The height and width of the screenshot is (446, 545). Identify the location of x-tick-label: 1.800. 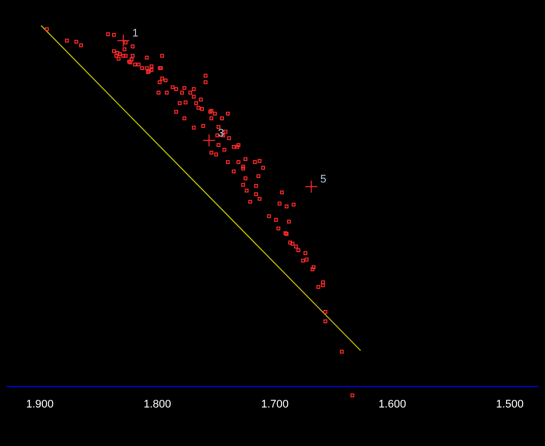
(158, 404).